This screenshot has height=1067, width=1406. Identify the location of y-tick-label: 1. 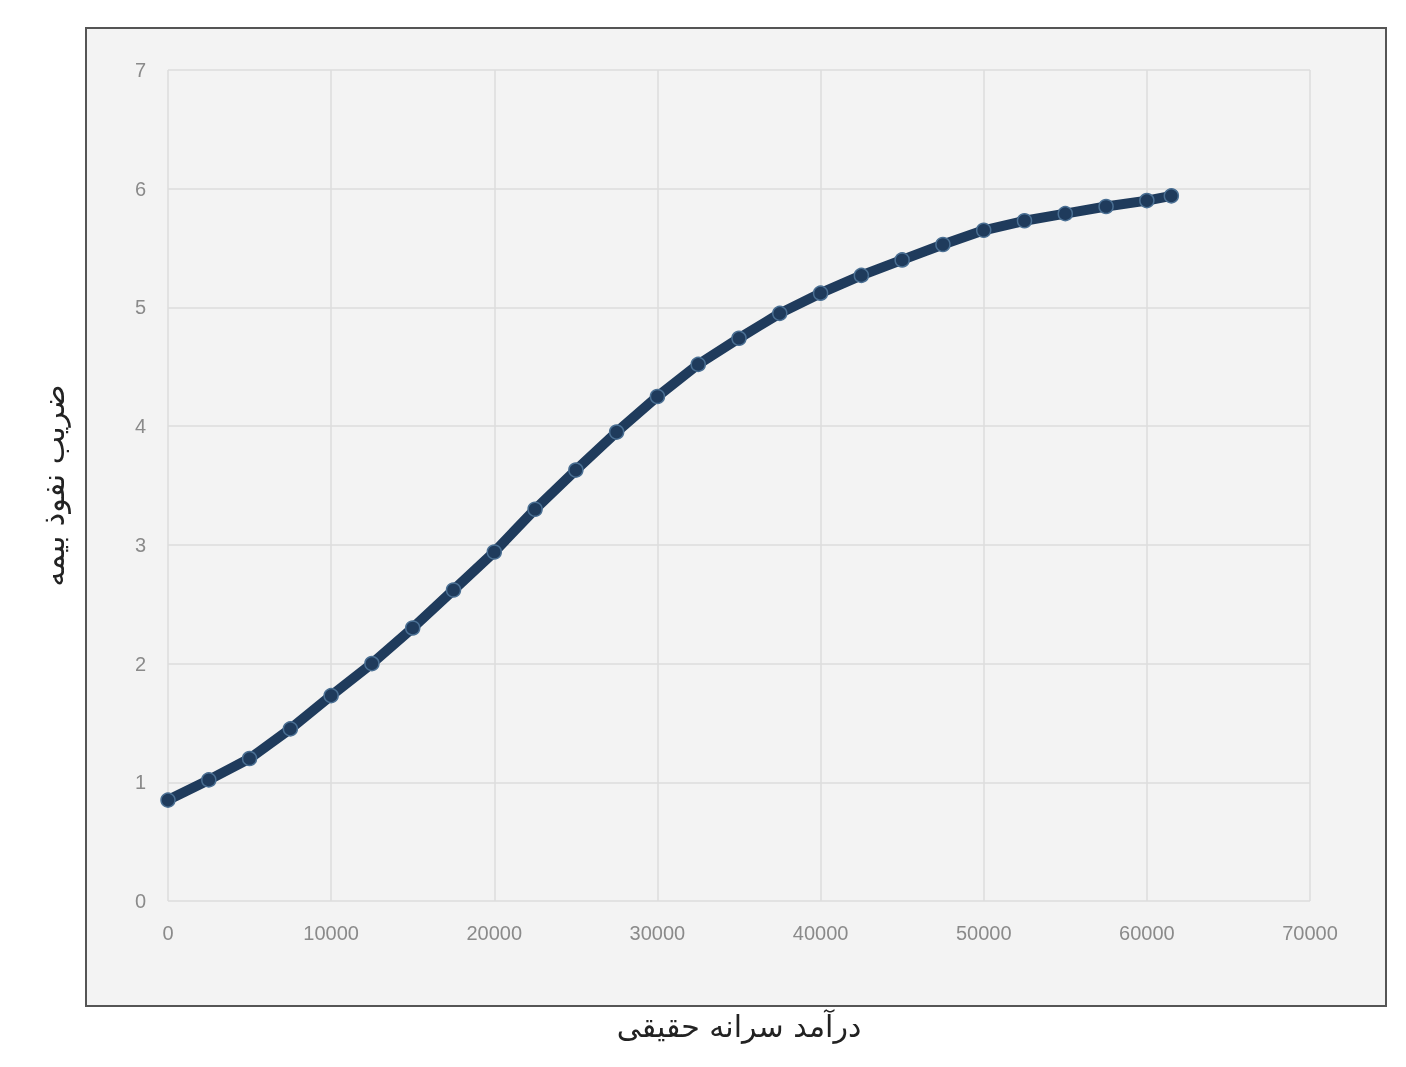
(140, 782).